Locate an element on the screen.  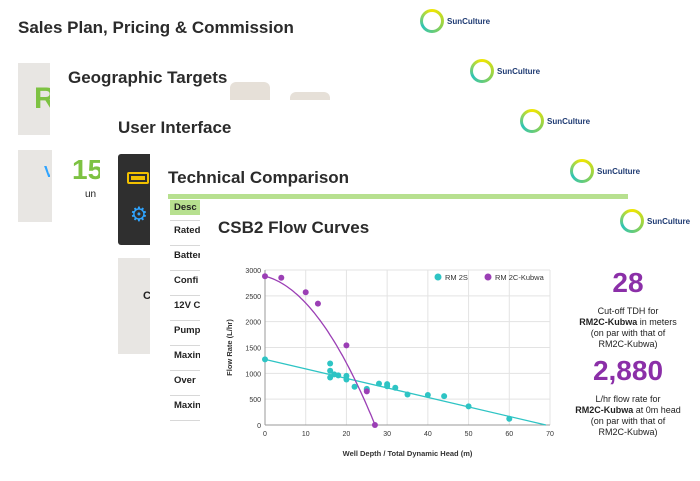
legend-label: RM 2S is located at coordinates (456, 277).